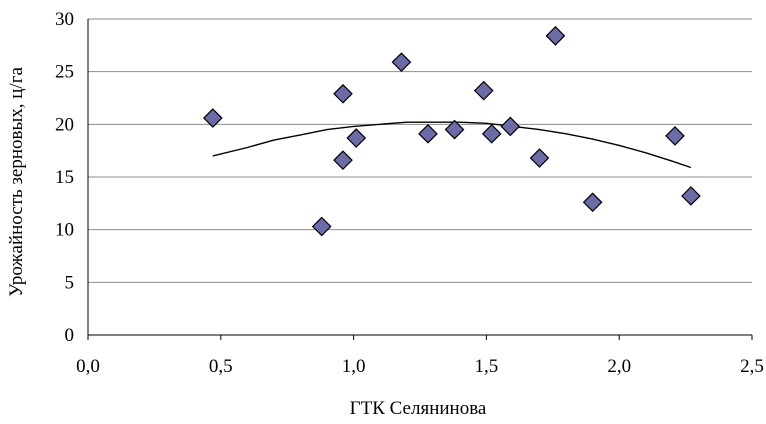  I want to click on x-tick-labels: 0,0 0,5 1,0 1,5 2,0 2,5, so click(420, 366).